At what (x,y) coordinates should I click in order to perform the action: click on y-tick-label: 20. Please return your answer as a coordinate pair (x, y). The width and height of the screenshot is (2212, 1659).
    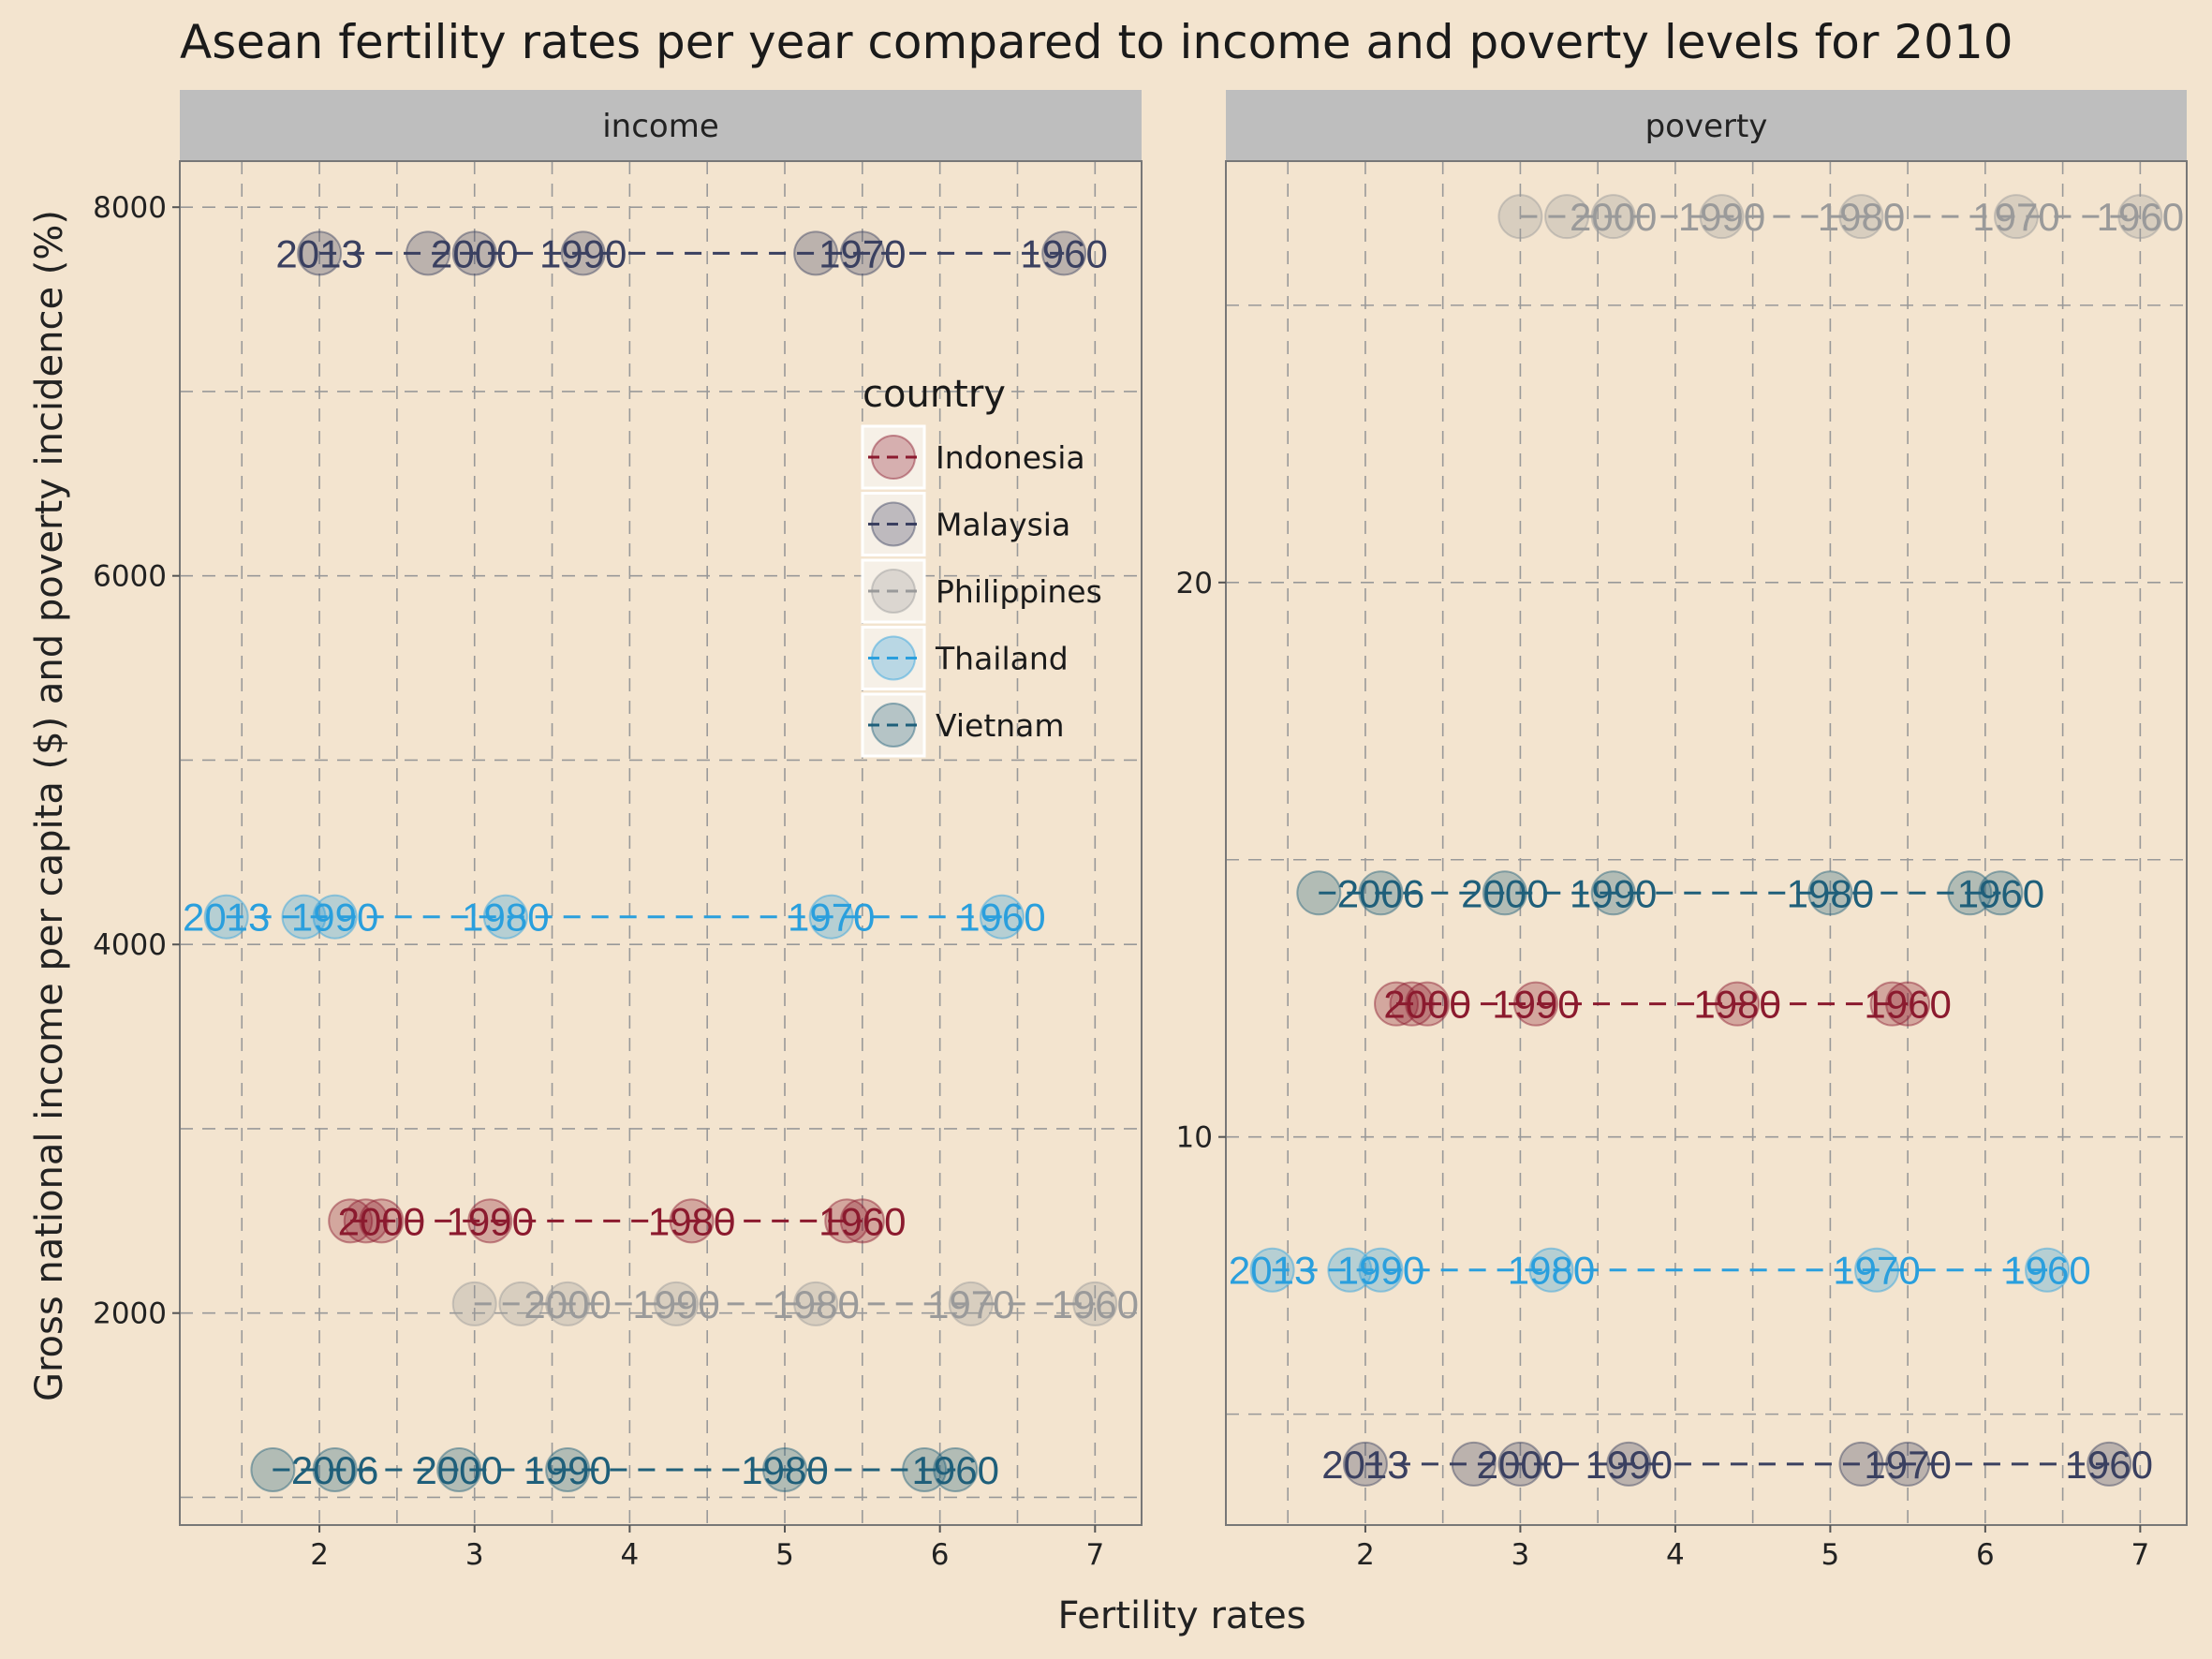
    Looking at the image, I should click on (1195, 584).